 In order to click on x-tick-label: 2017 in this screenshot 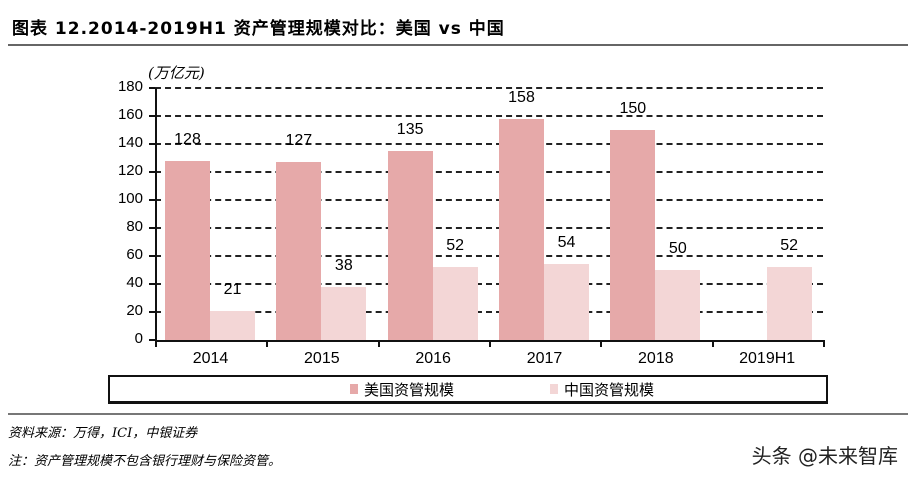, I will do `click(544, 358)`.